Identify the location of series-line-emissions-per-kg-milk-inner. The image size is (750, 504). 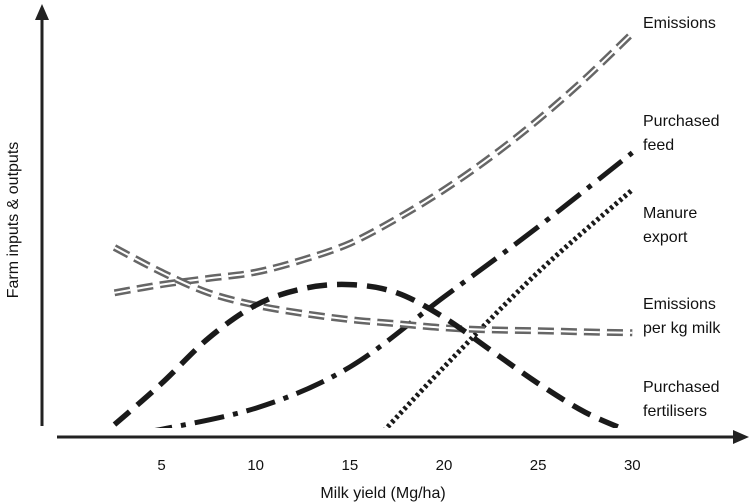
(373, 290).